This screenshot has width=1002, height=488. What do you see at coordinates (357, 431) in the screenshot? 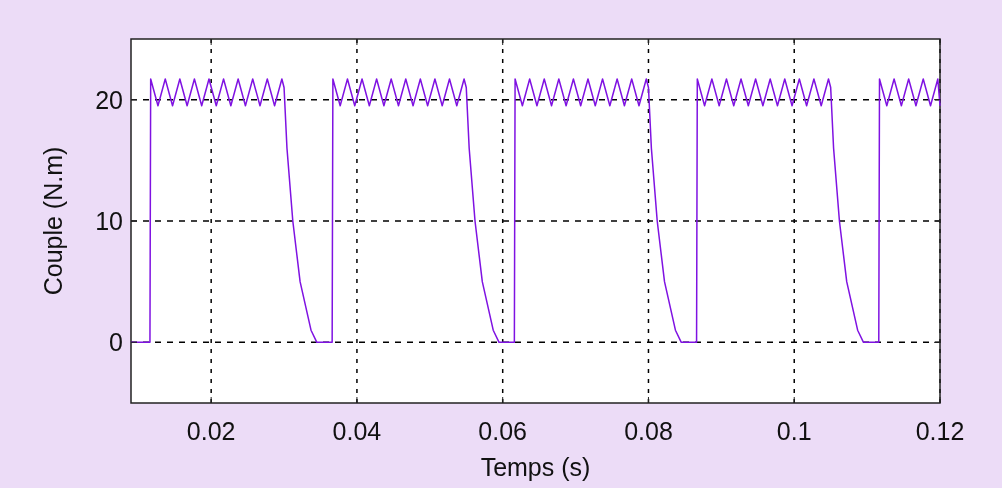
I see `x-tick-label: 0.04` at bounding box center [357, 431].